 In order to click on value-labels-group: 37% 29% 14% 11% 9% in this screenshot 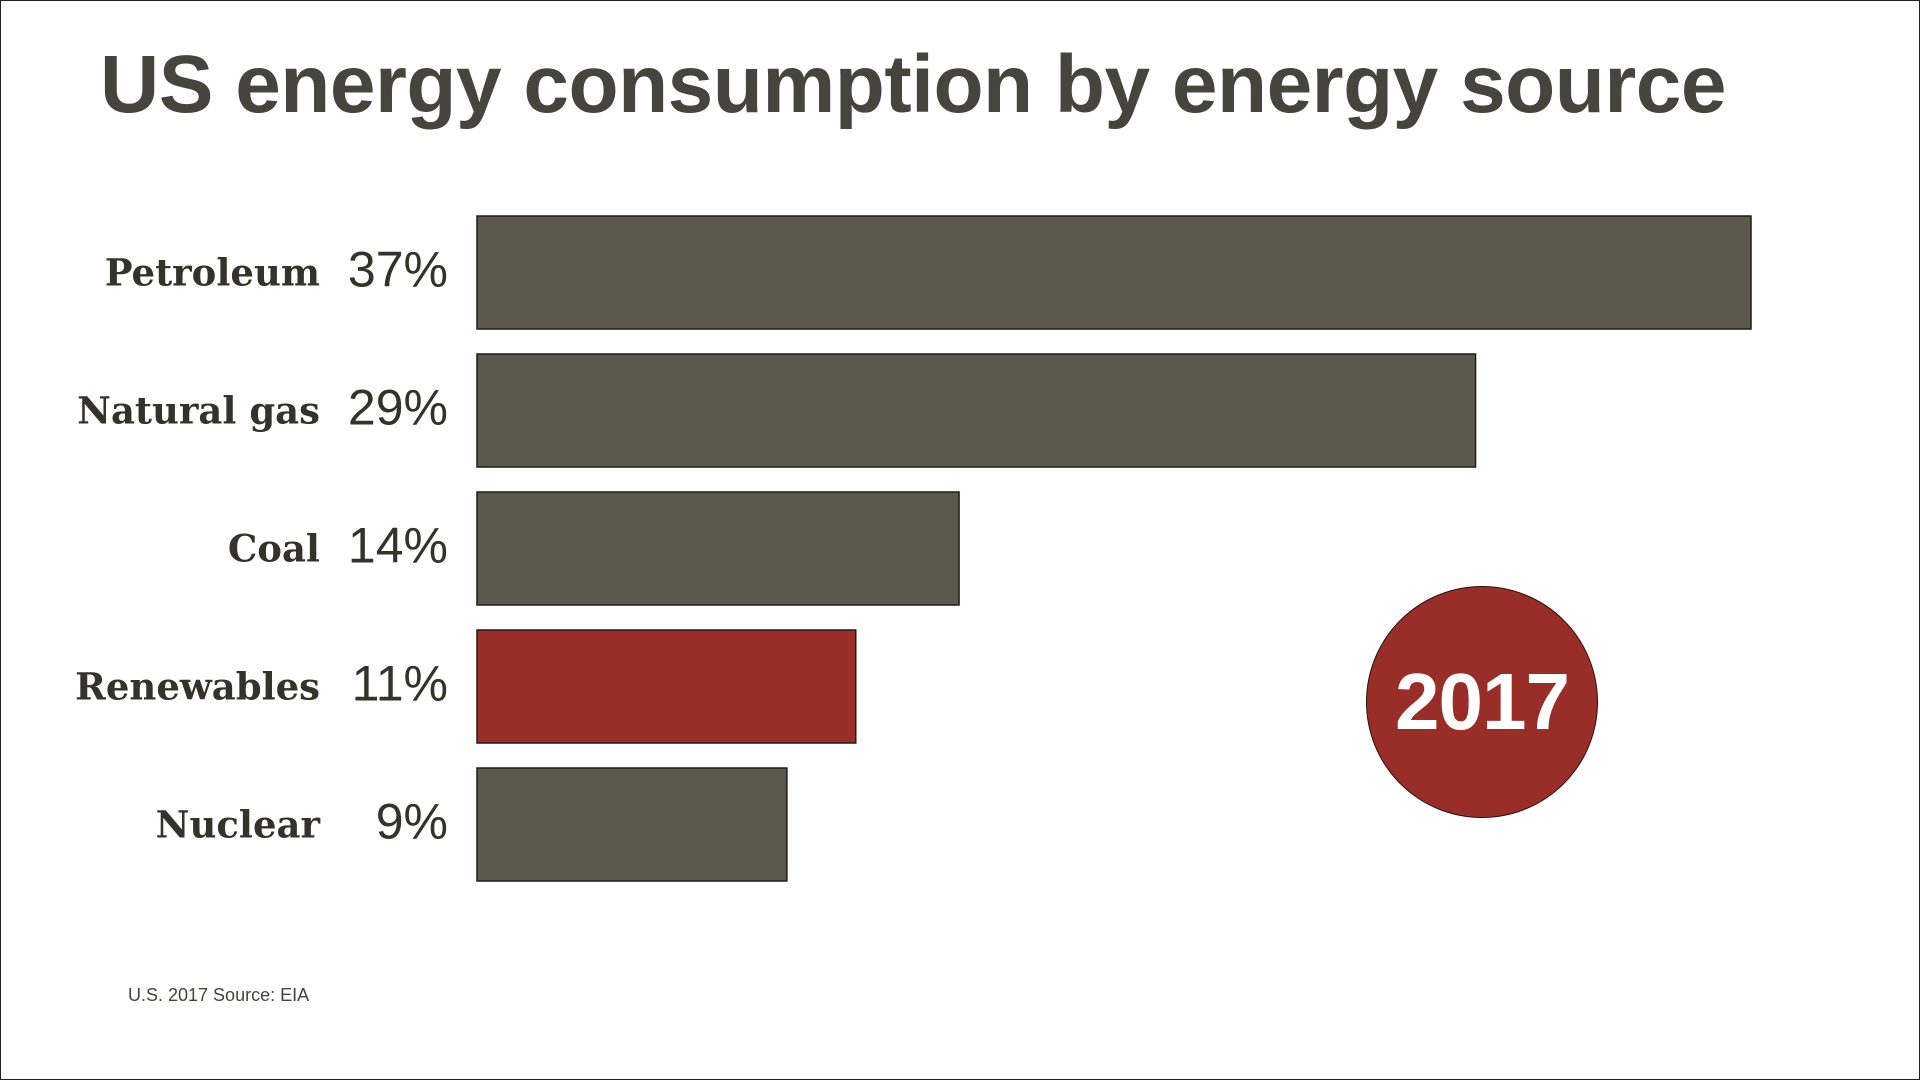, I will do `click(398, 546)`.